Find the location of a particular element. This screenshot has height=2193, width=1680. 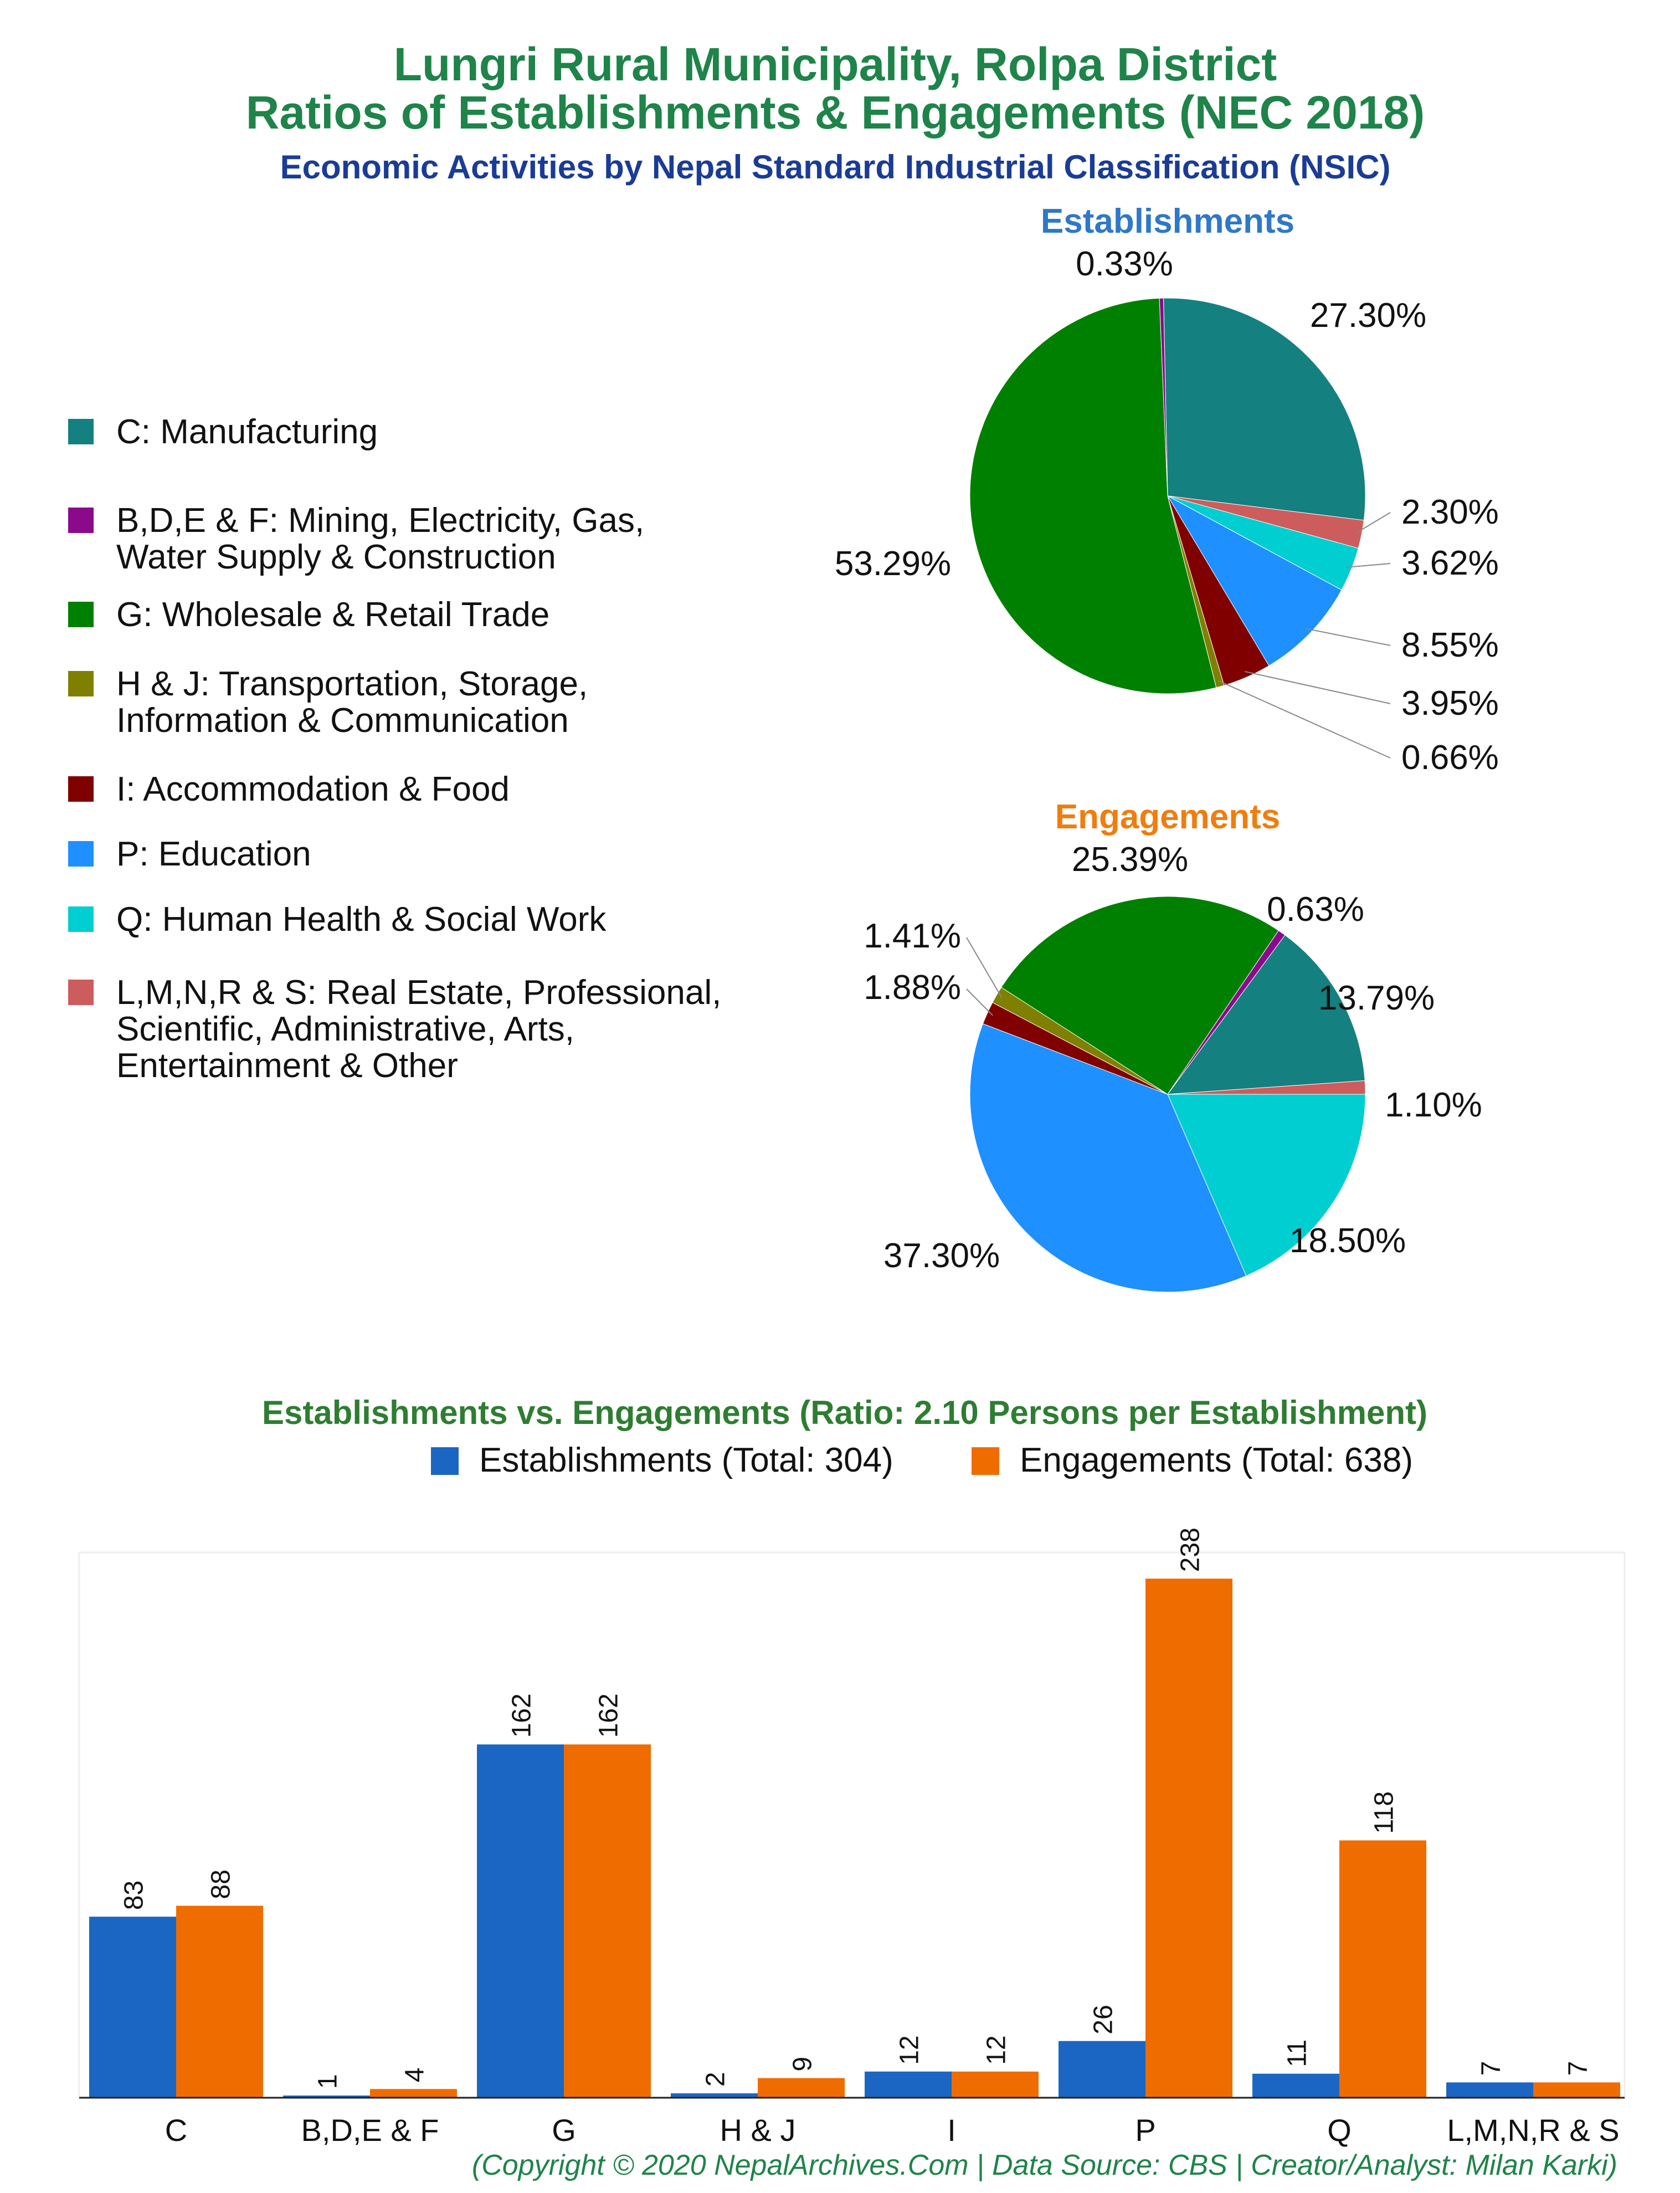

bar-value-label: 1 is located at coordinates (328, 2081).